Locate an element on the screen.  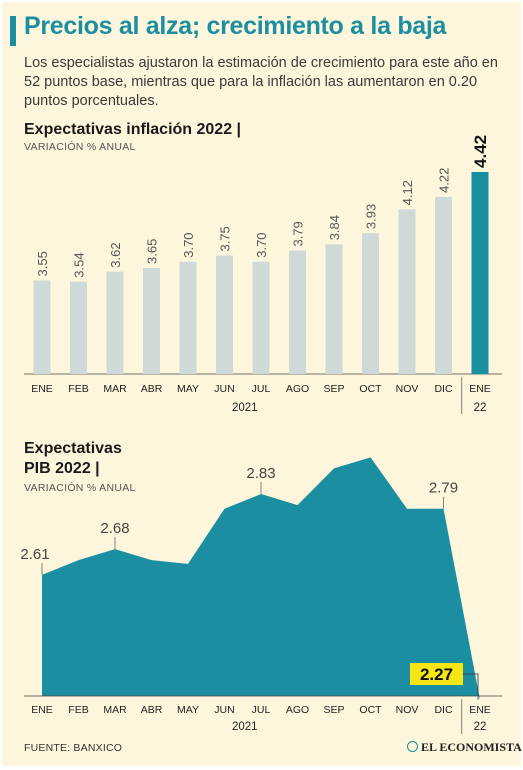
inflation-x-tick: OCT is located at coordinates (370, 389).